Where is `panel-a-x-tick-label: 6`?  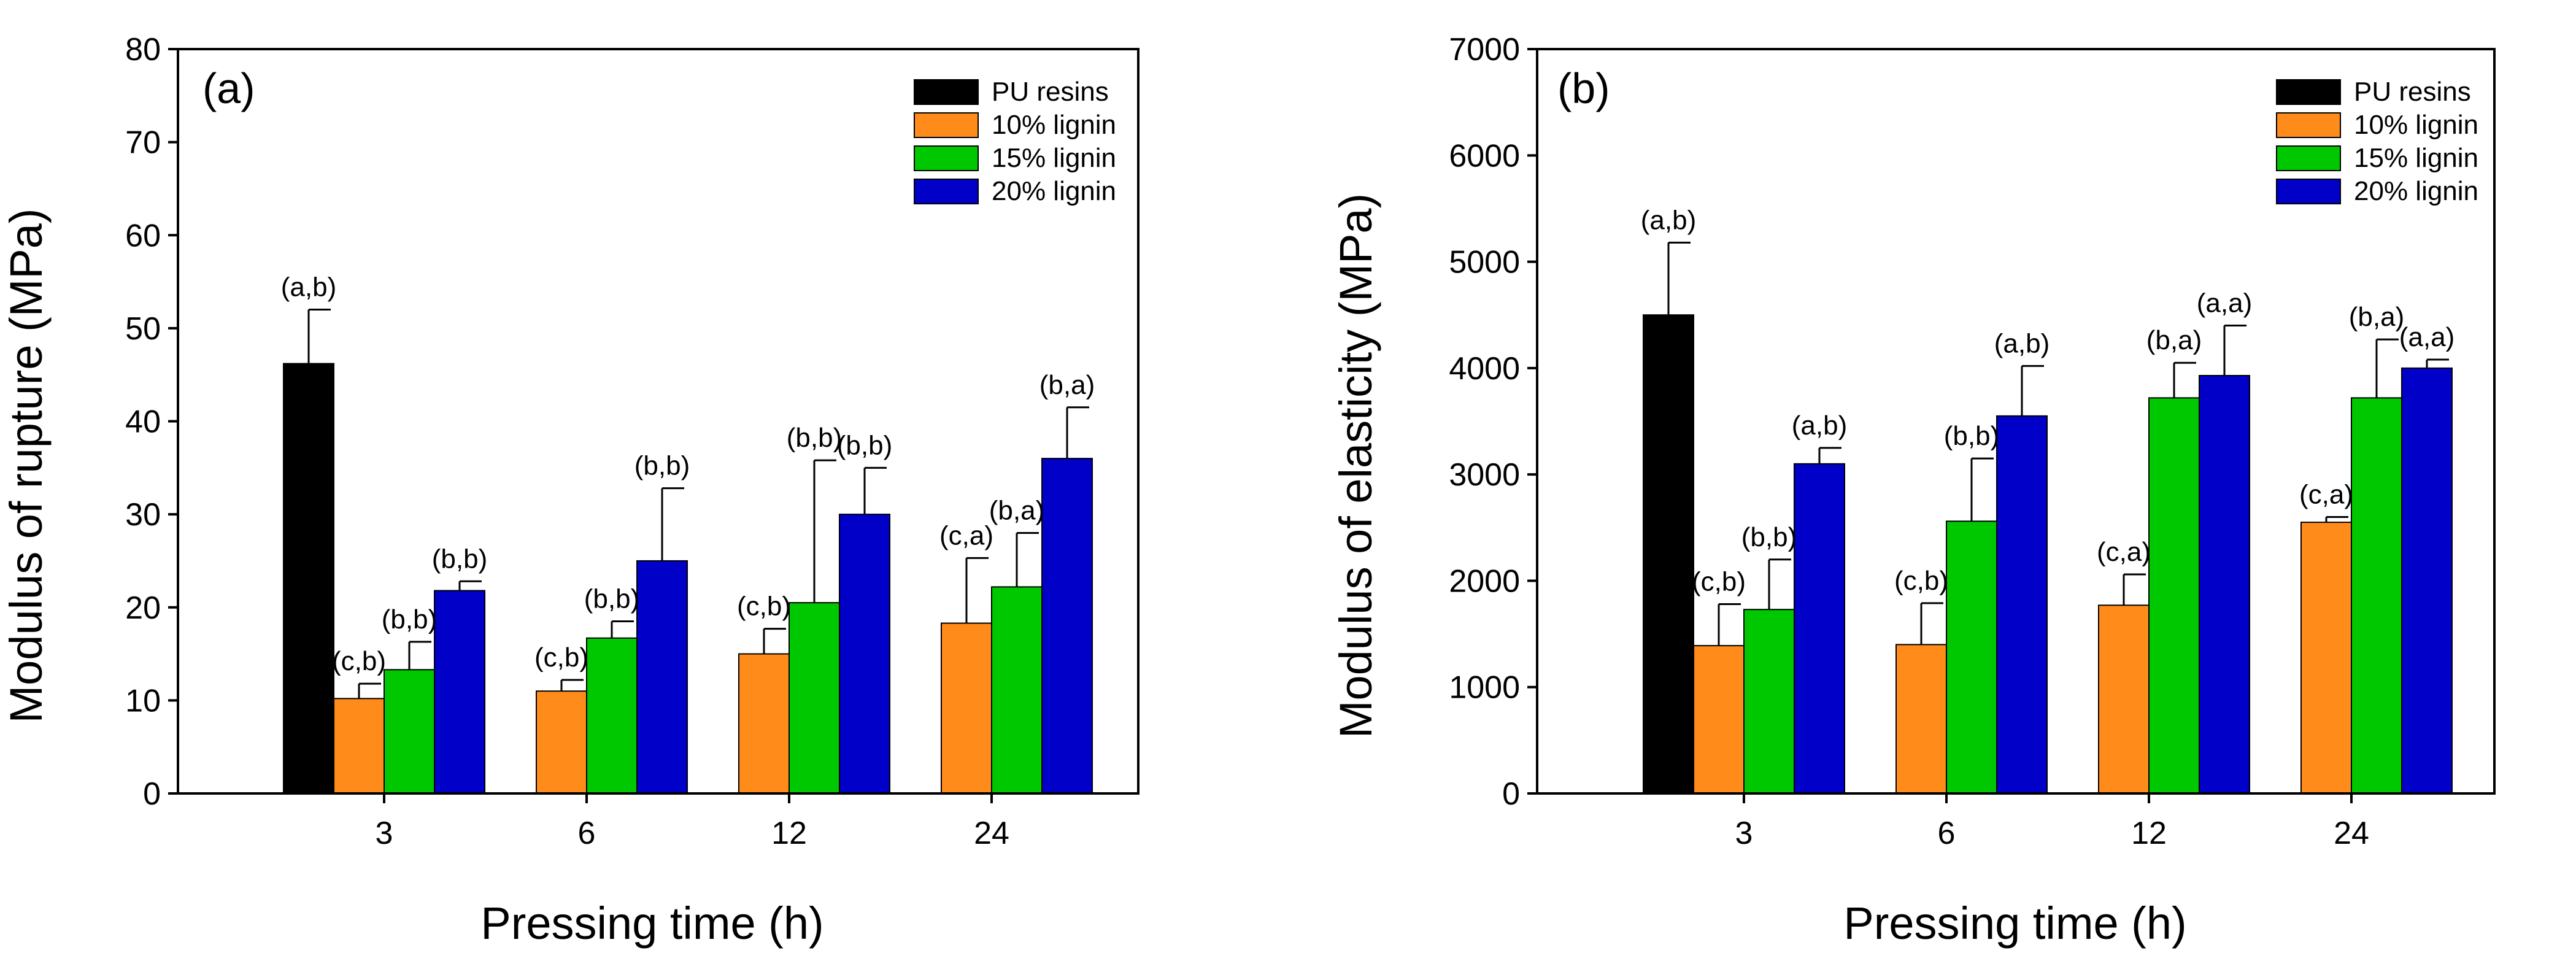 panel-a-x-tick-label: 6 is located at coordinates (587, 833).